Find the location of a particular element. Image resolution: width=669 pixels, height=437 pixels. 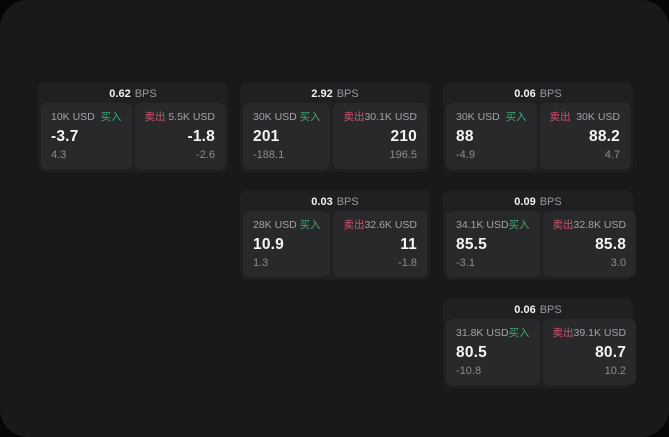

sell-change: -1.8 is located at coordinates (407, 263).